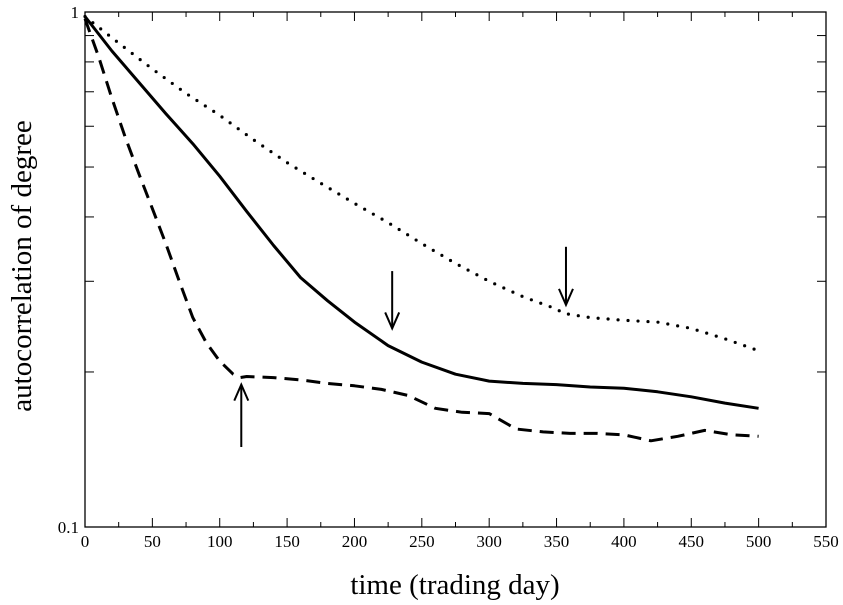 This screenshot has height=605, width=843. Describe the element at coordinates (826, 541) in the screenshot. I see `x-tick-label: 550` at that location.